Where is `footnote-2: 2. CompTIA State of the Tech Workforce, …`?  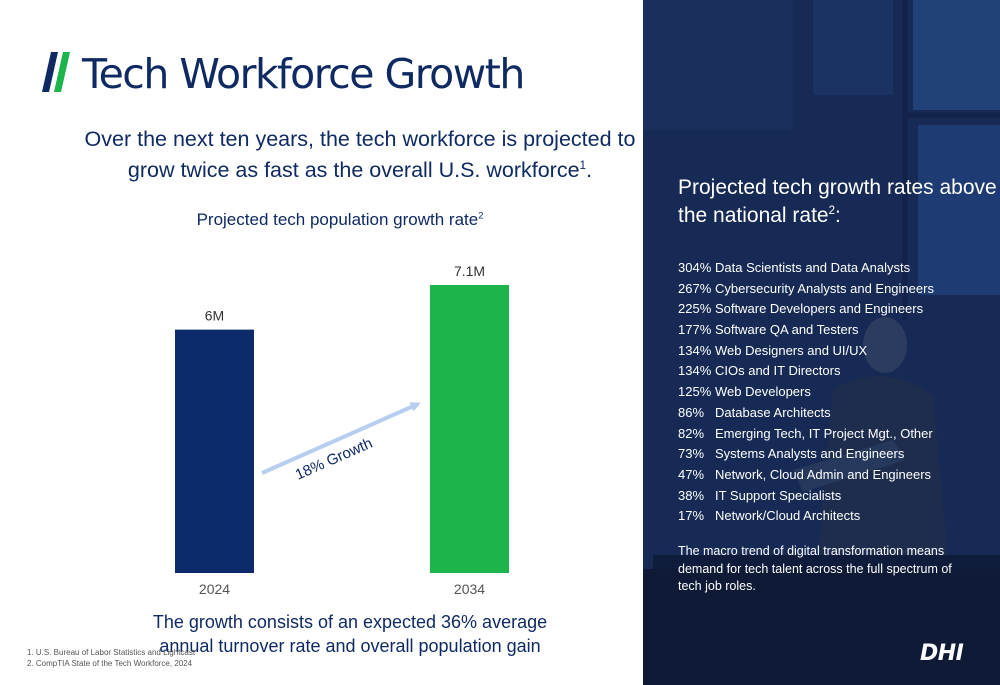
footnote-2: 2. CompTIA State of the Tech Workforce, … is located at coordinates (110, 663).